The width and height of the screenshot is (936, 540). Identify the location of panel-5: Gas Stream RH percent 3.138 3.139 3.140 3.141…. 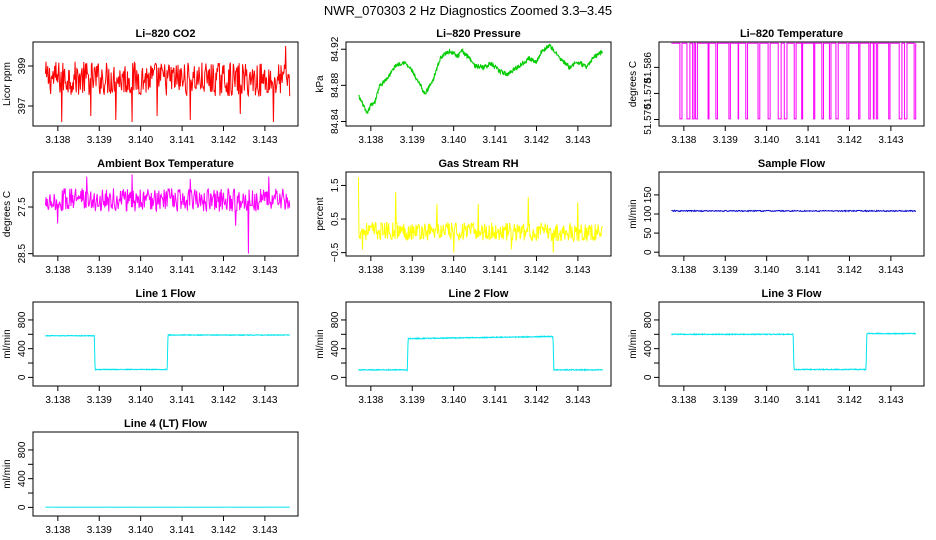
(463, 217).